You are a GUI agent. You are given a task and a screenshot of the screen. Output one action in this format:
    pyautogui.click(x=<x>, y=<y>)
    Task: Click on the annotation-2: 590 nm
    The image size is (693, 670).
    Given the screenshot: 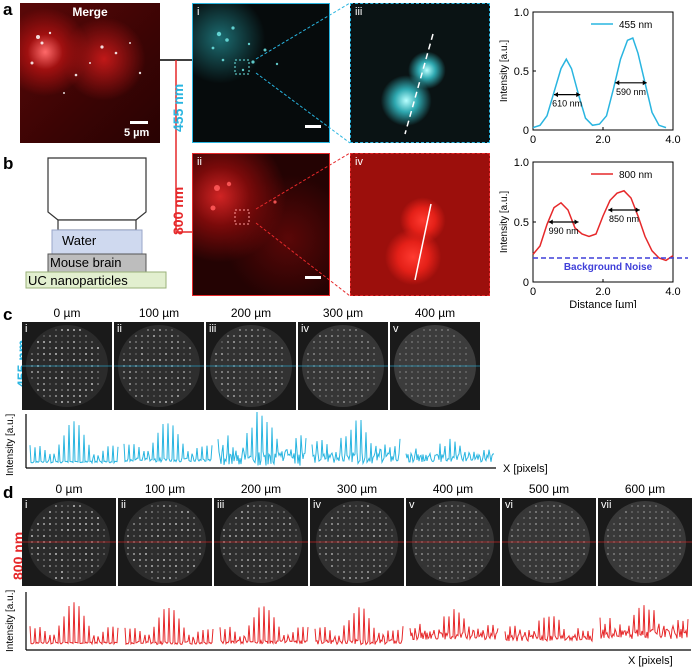 What is the action you would take?
    pyautogui.click(x=631, y=92)
    